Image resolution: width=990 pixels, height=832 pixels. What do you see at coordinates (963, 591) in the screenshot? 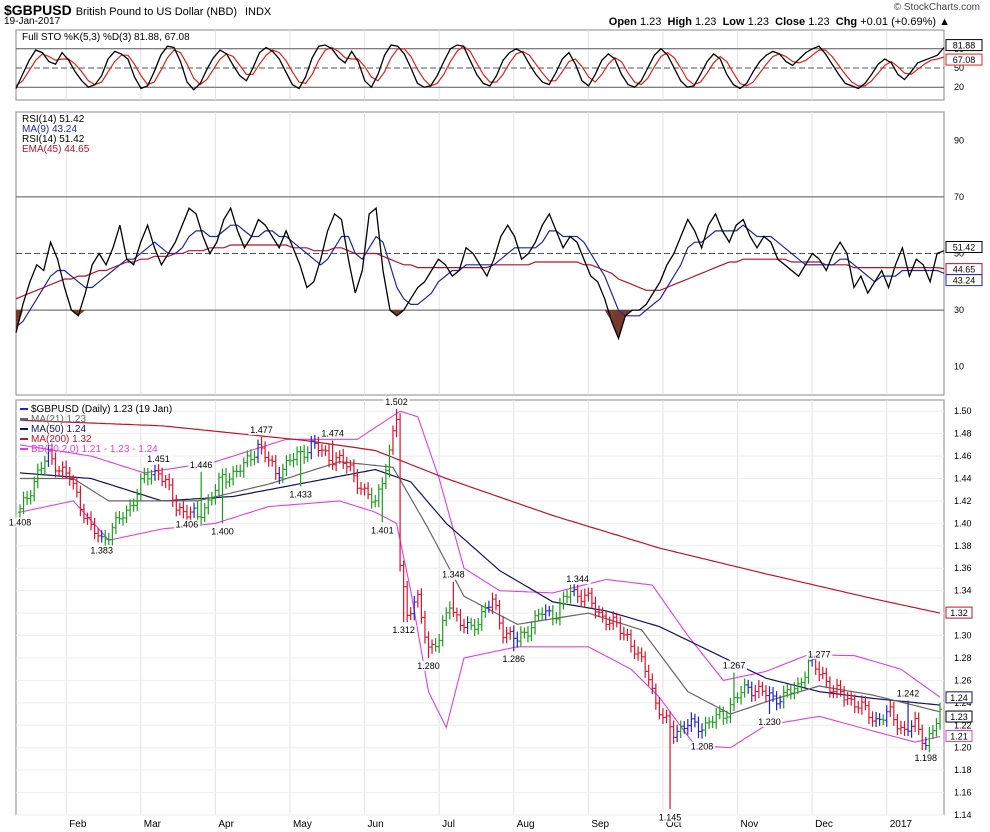
I see `price-y-tick-label: 1.34` at bounding box center [963, 591].